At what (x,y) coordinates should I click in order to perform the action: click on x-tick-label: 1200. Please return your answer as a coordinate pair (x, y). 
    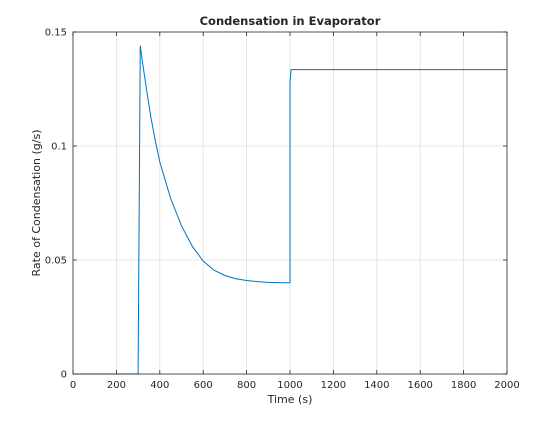
    Looking at the image, I should click on (333, 385).